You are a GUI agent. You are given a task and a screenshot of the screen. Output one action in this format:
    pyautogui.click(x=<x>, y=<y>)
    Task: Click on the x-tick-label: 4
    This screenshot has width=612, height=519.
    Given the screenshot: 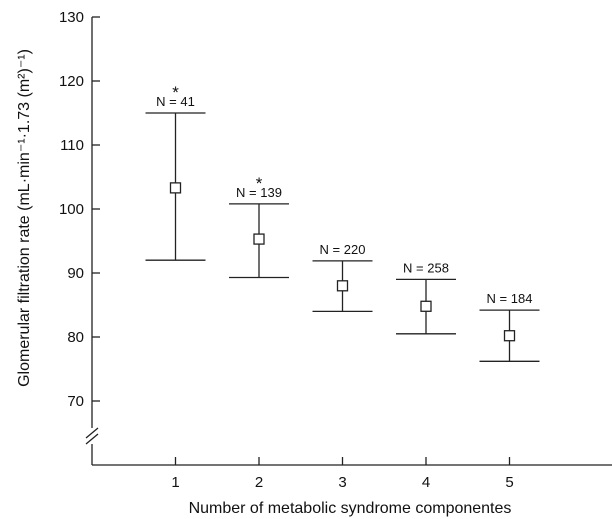 What is the action you would take?
    pyautogui.click(x=426, y=482)
    